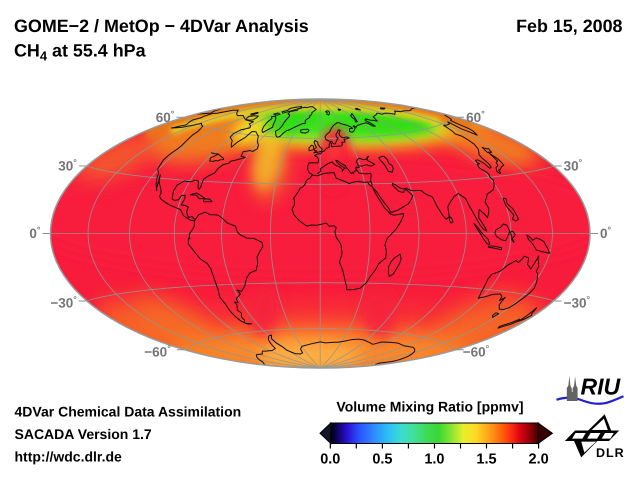  What do you see at coordinates (486, 460) in the screenshot?
I see `svg-text: 1.5` at bounding box center [486, 460].